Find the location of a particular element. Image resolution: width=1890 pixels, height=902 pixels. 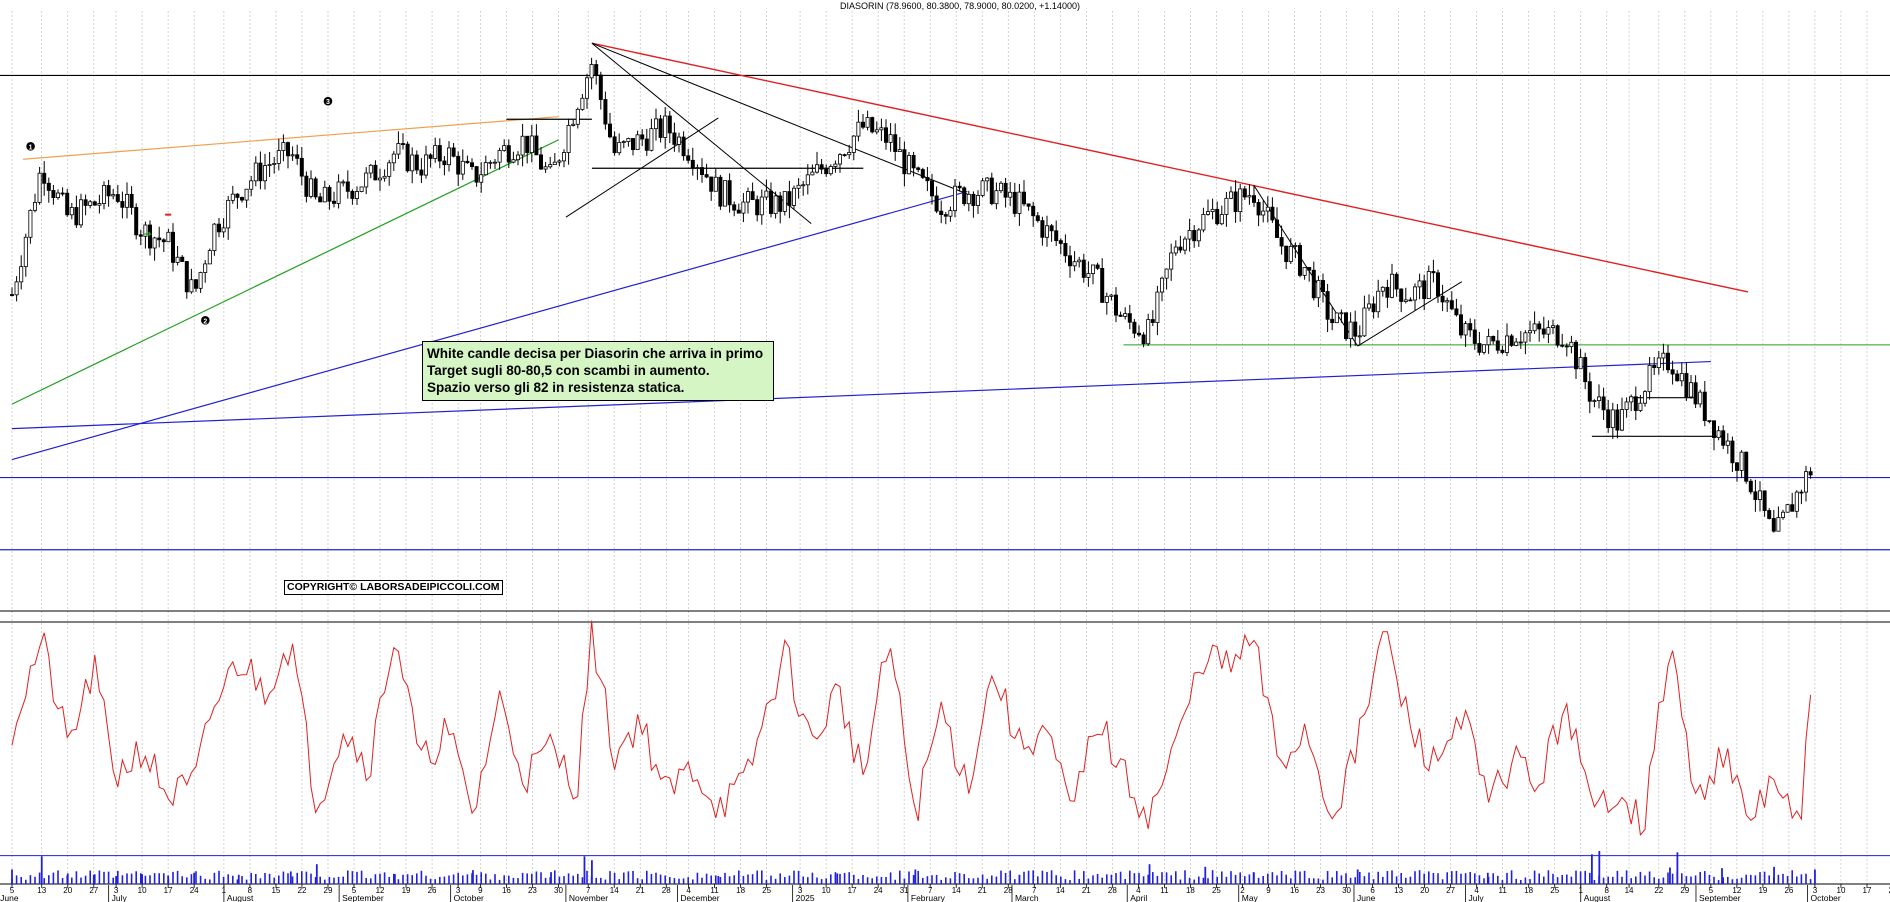

x-tick-label: 20 is located at coordinates (1424, 890).